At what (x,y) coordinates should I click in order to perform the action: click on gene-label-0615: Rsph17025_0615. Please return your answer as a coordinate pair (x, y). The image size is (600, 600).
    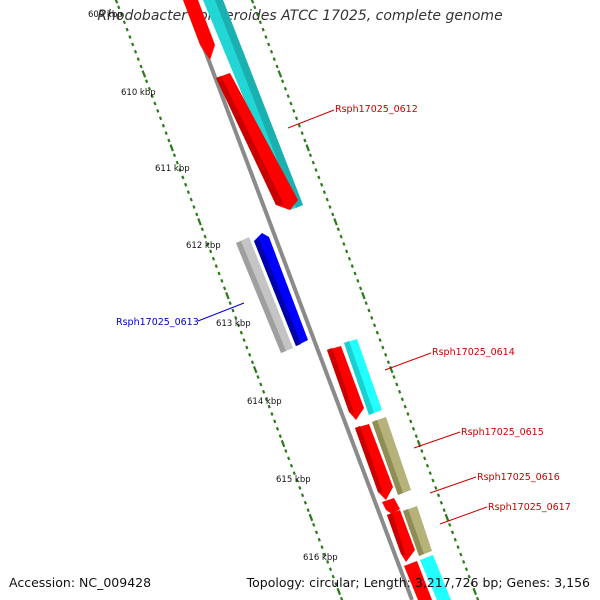
    Looking at the image, I should click on (502, 432).